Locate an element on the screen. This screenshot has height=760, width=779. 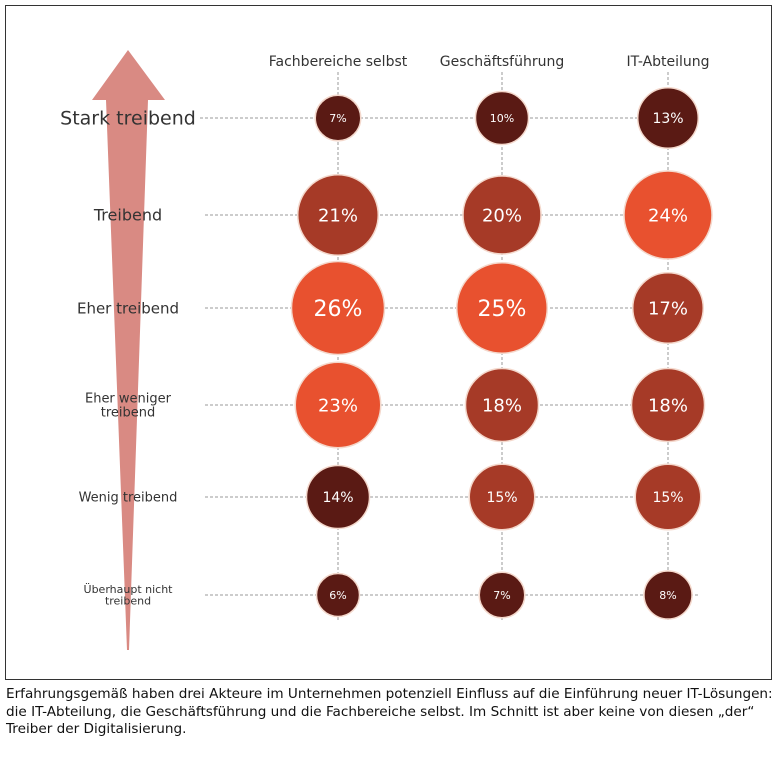
column-header: IT-Abteilung is located at coordinates (667, 62).